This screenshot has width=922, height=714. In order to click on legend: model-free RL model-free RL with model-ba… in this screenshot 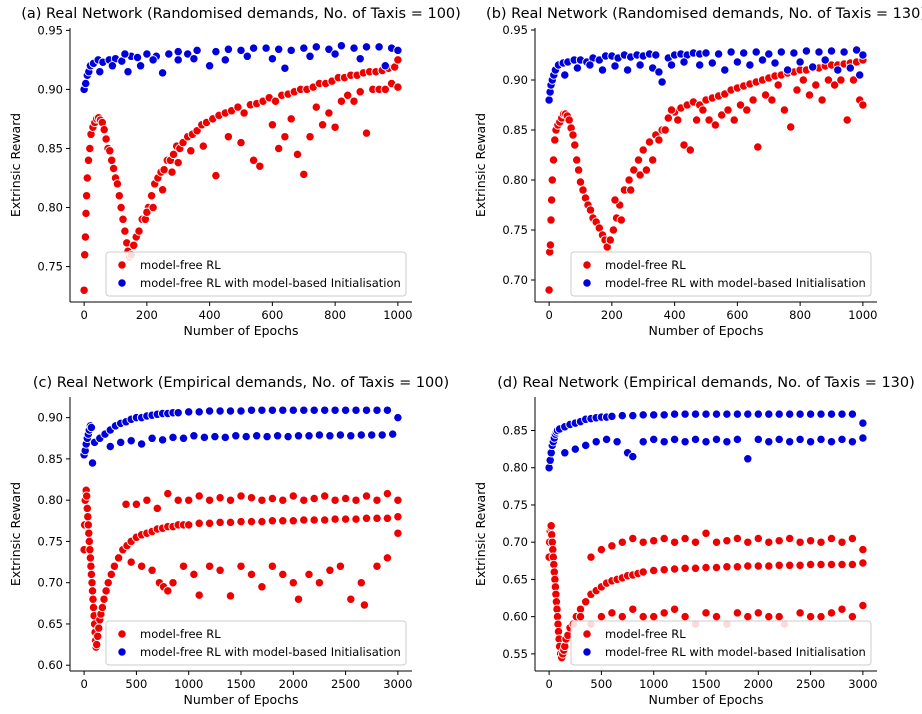, I will do `click(721, 643)`.